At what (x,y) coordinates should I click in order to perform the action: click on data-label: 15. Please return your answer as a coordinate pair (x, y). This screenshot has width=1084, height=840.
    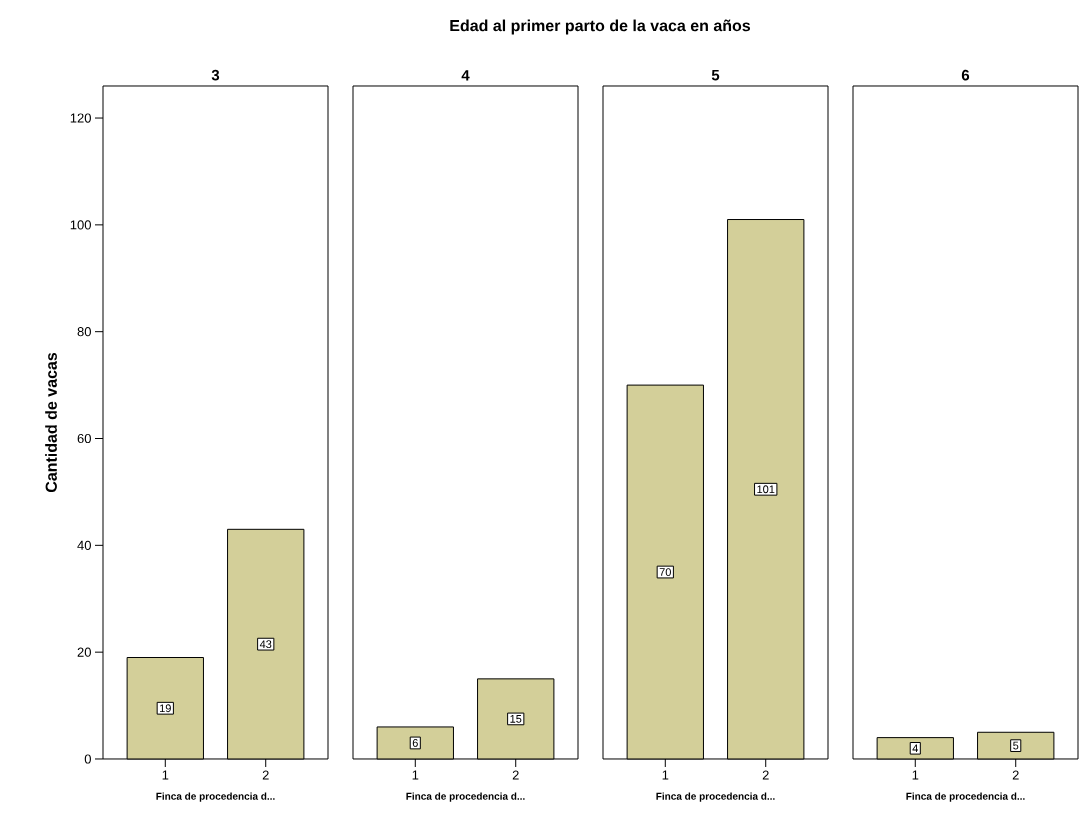
    Looking at the image, I should click on (516, 719).